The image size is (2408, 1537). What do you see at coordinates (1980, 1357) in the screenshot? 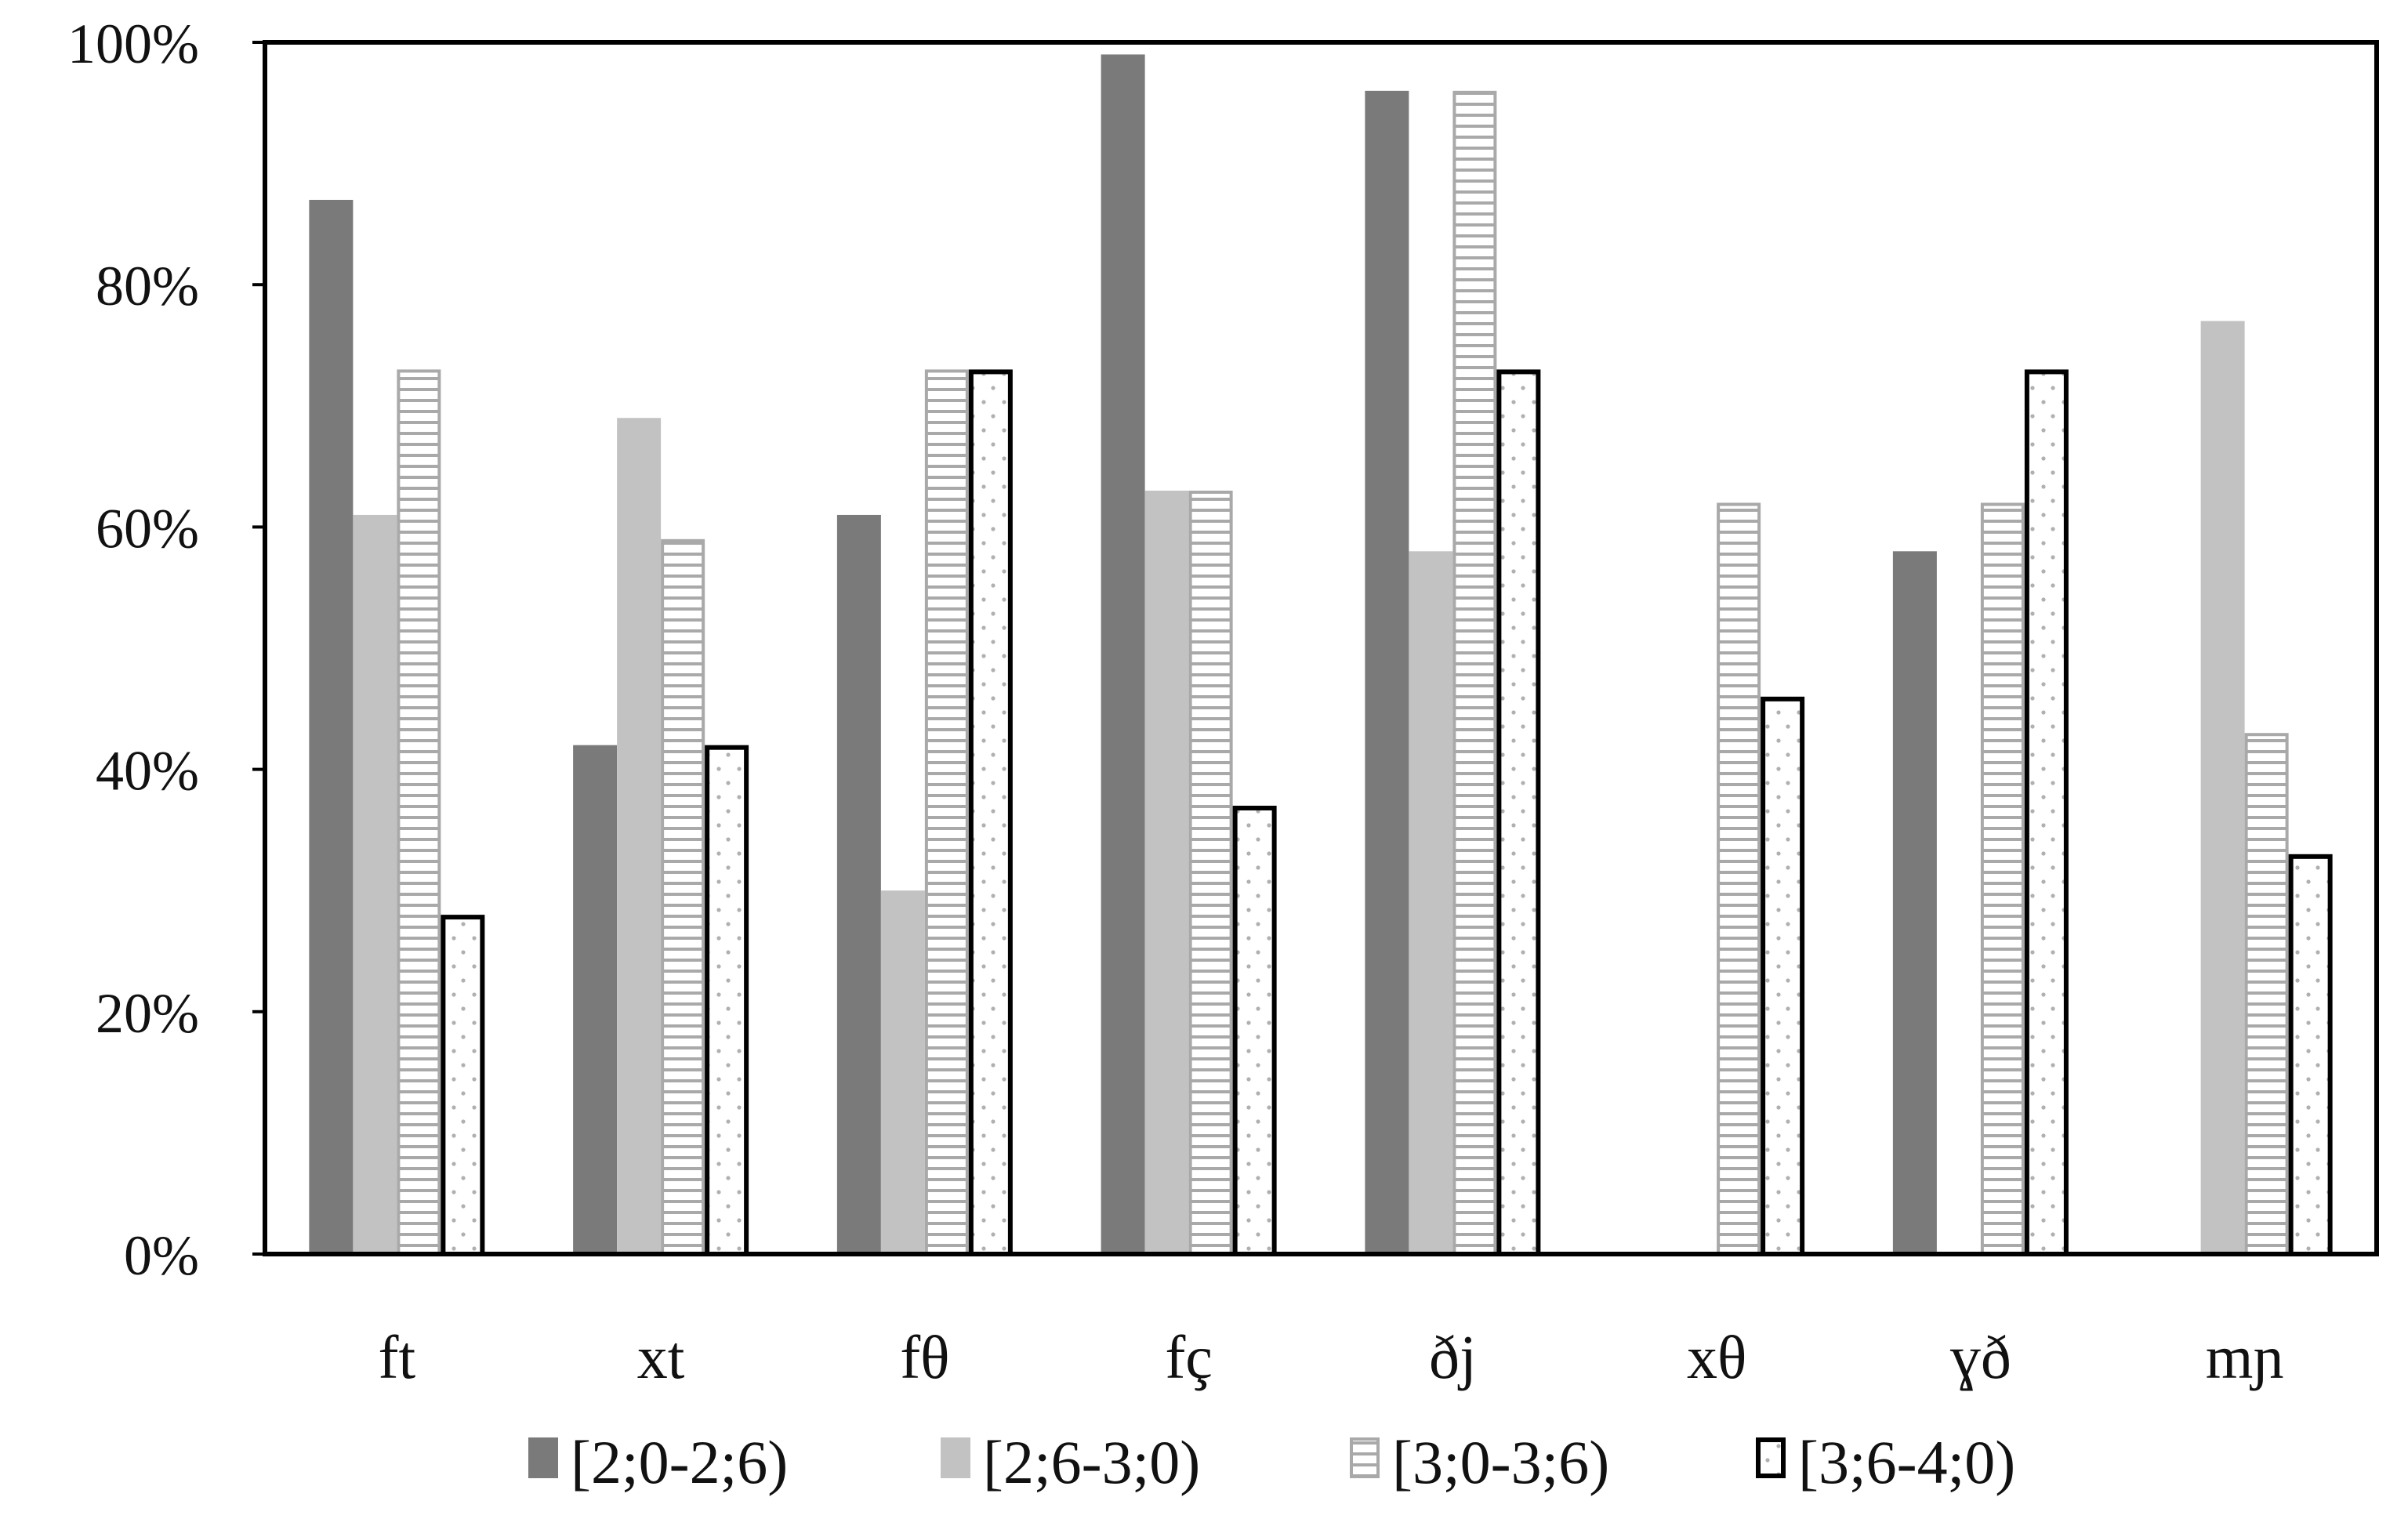
I see `x-category-label: ɣð` at bounding box center [1980, 1357].